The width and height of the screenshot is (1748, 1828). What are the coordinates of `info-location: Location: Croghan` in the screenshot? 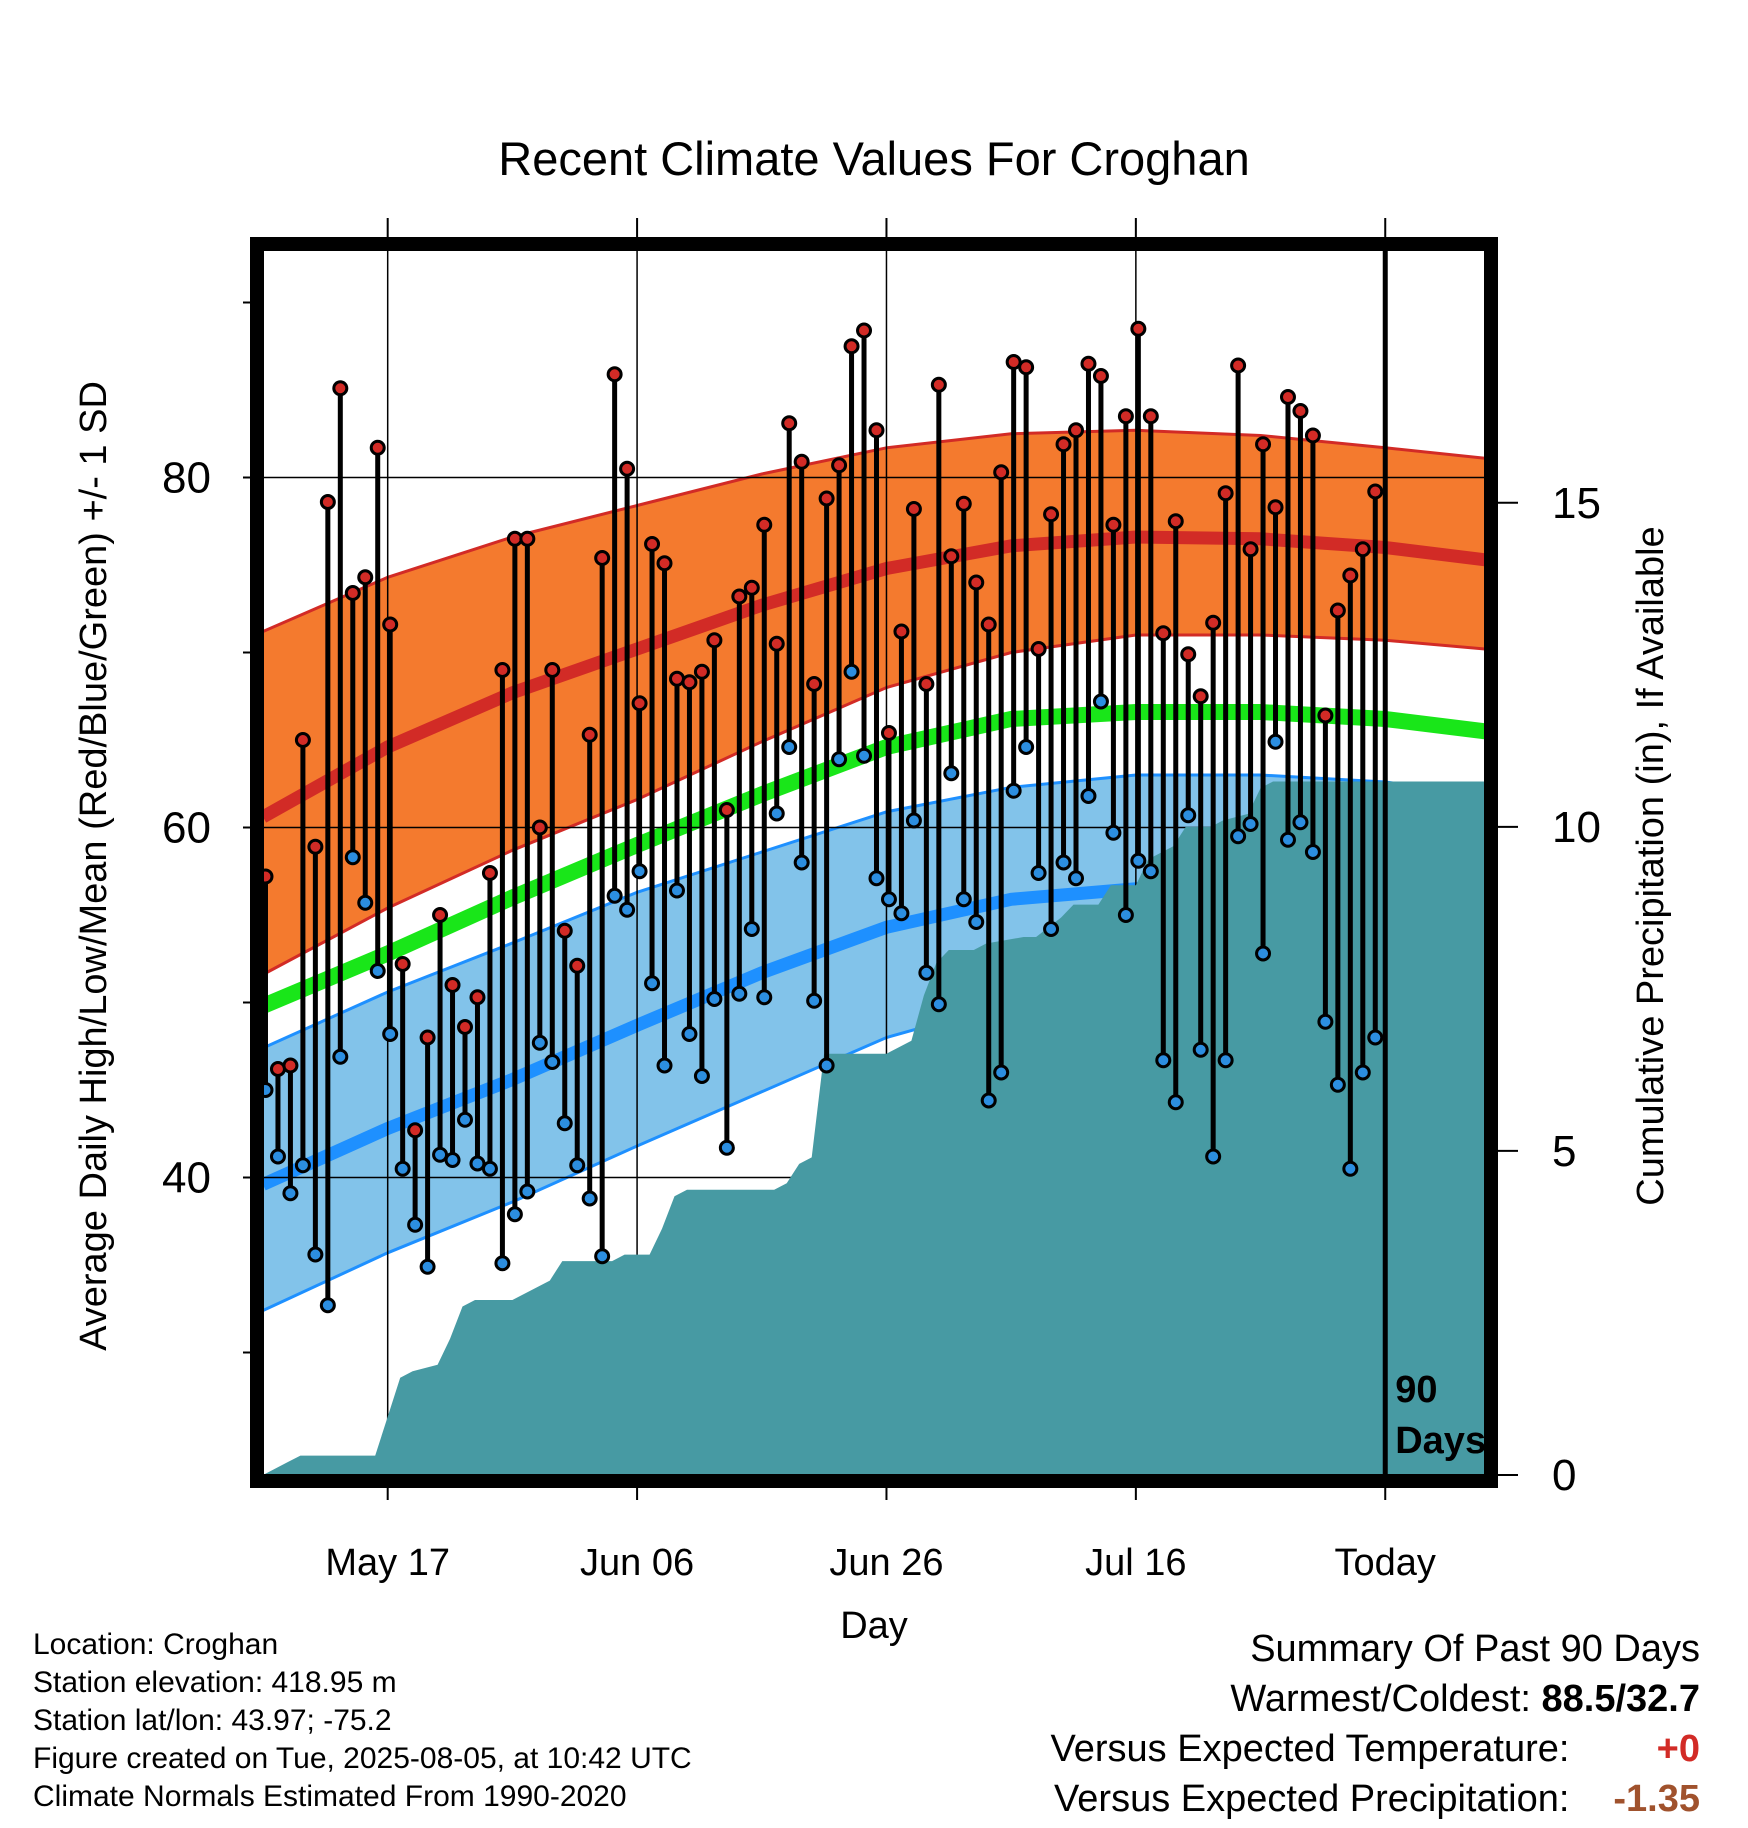 It's located at (156, 1644).